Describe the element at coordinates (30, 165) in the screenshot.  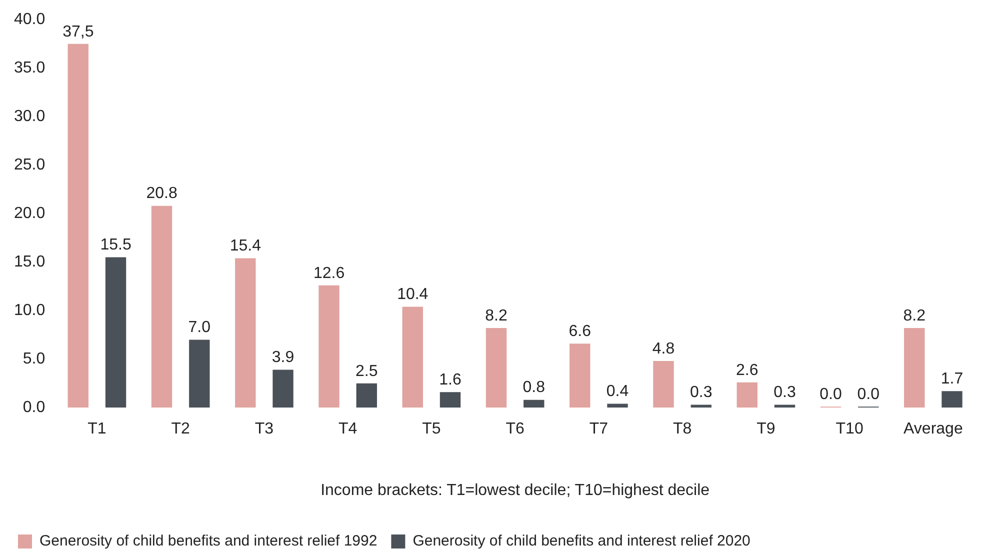
I see `y-tick-label: 25.0` at that location.